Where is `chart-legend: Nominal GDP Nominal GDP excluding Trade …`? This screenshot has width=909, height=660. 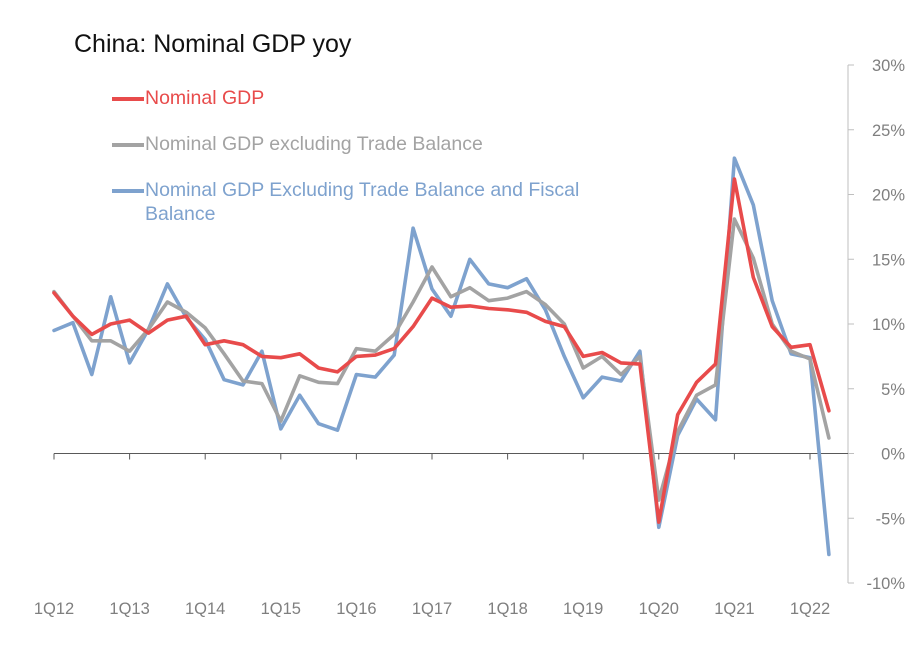 chart-legend: Nominal GDP Nominal GDP excluding Trade … is located at coordinates (372, 167).